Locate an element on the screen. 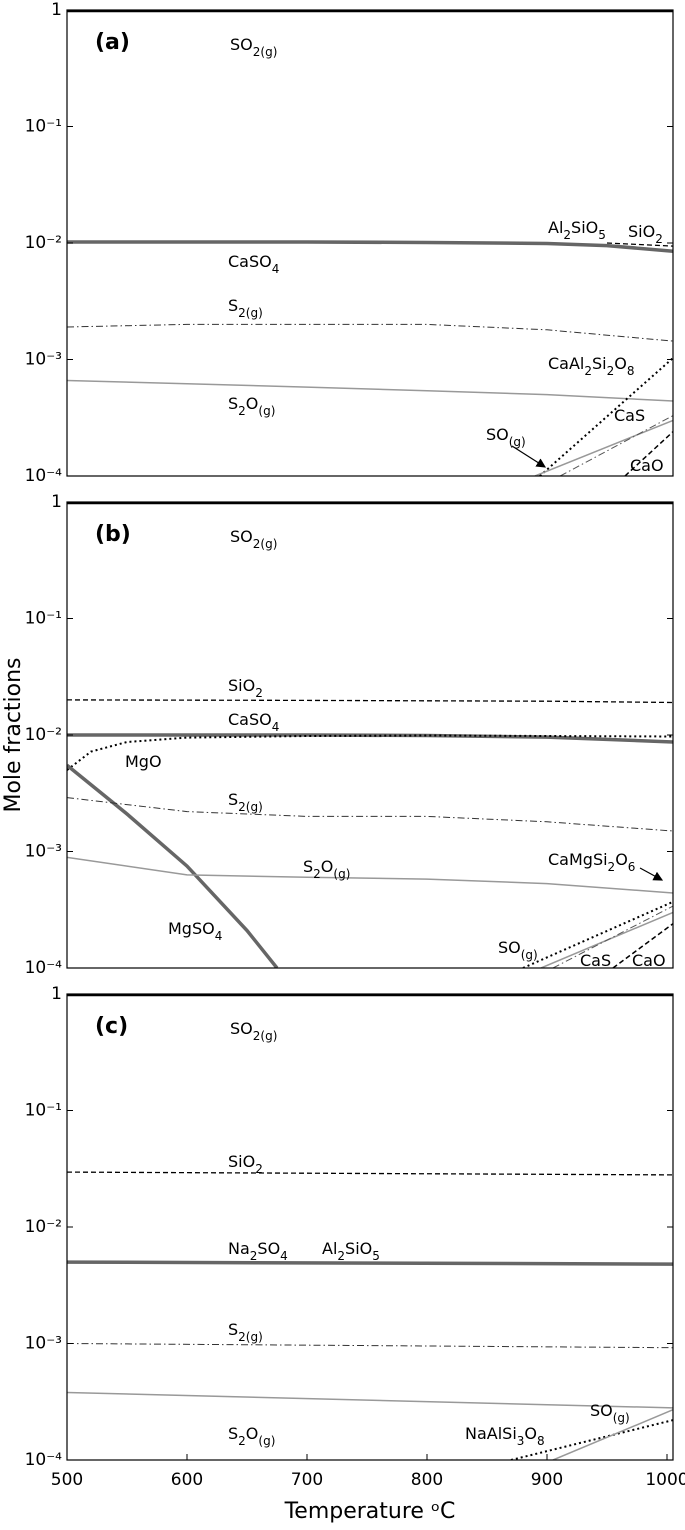 This screenshot has height=1530, width=685. x-tick-label: 500 is located at coordinates (67, 1480).